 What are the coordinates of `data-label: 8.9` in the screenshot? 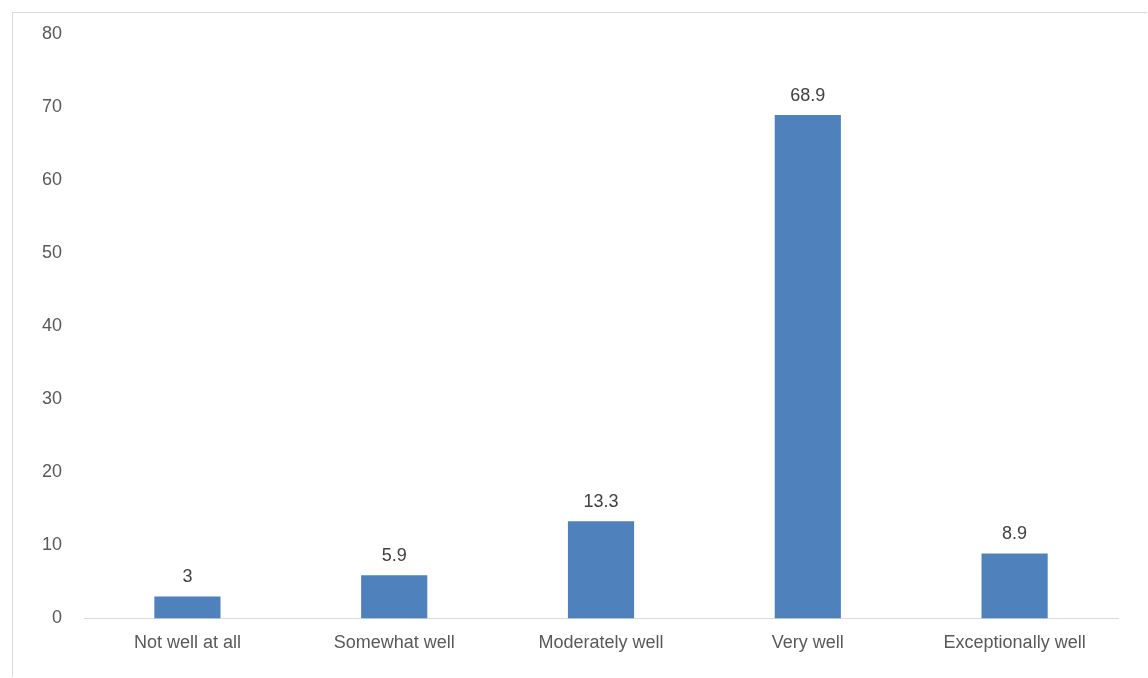 It's located at (1015, 533).